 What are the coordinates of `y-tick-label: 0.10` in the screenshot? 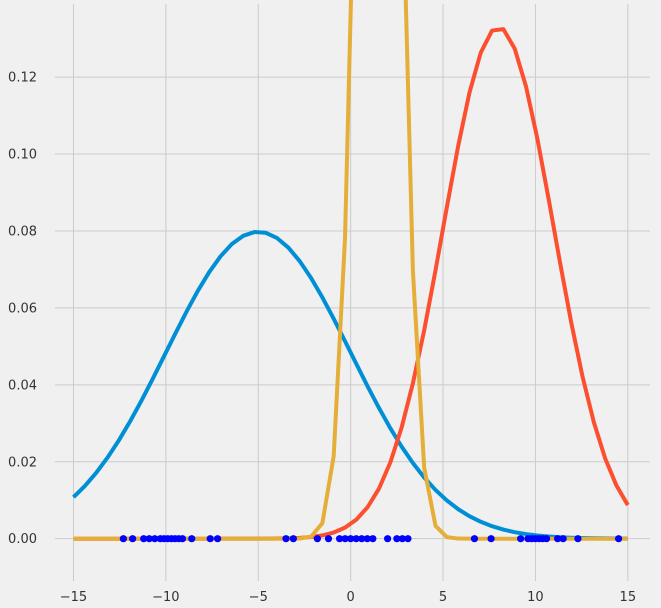 It's located at (22, 155).